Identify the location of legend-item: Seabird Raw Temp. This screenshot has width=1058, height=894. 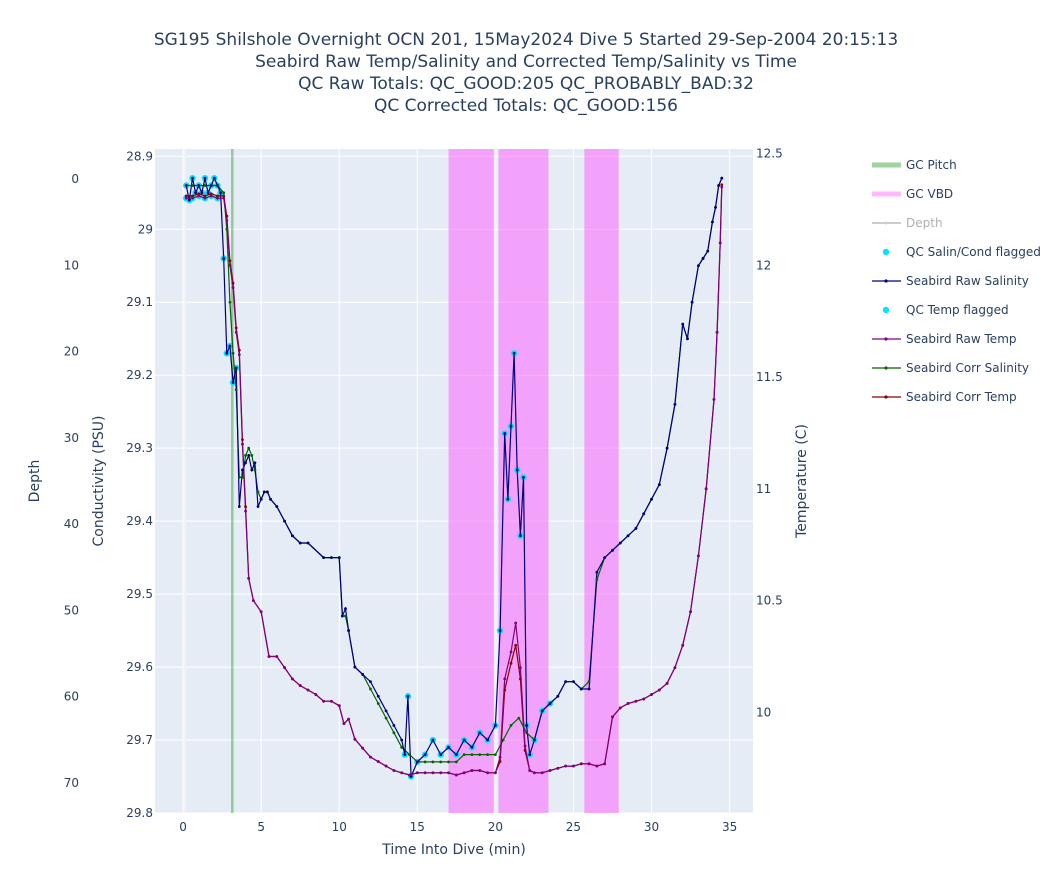
(944, 339).